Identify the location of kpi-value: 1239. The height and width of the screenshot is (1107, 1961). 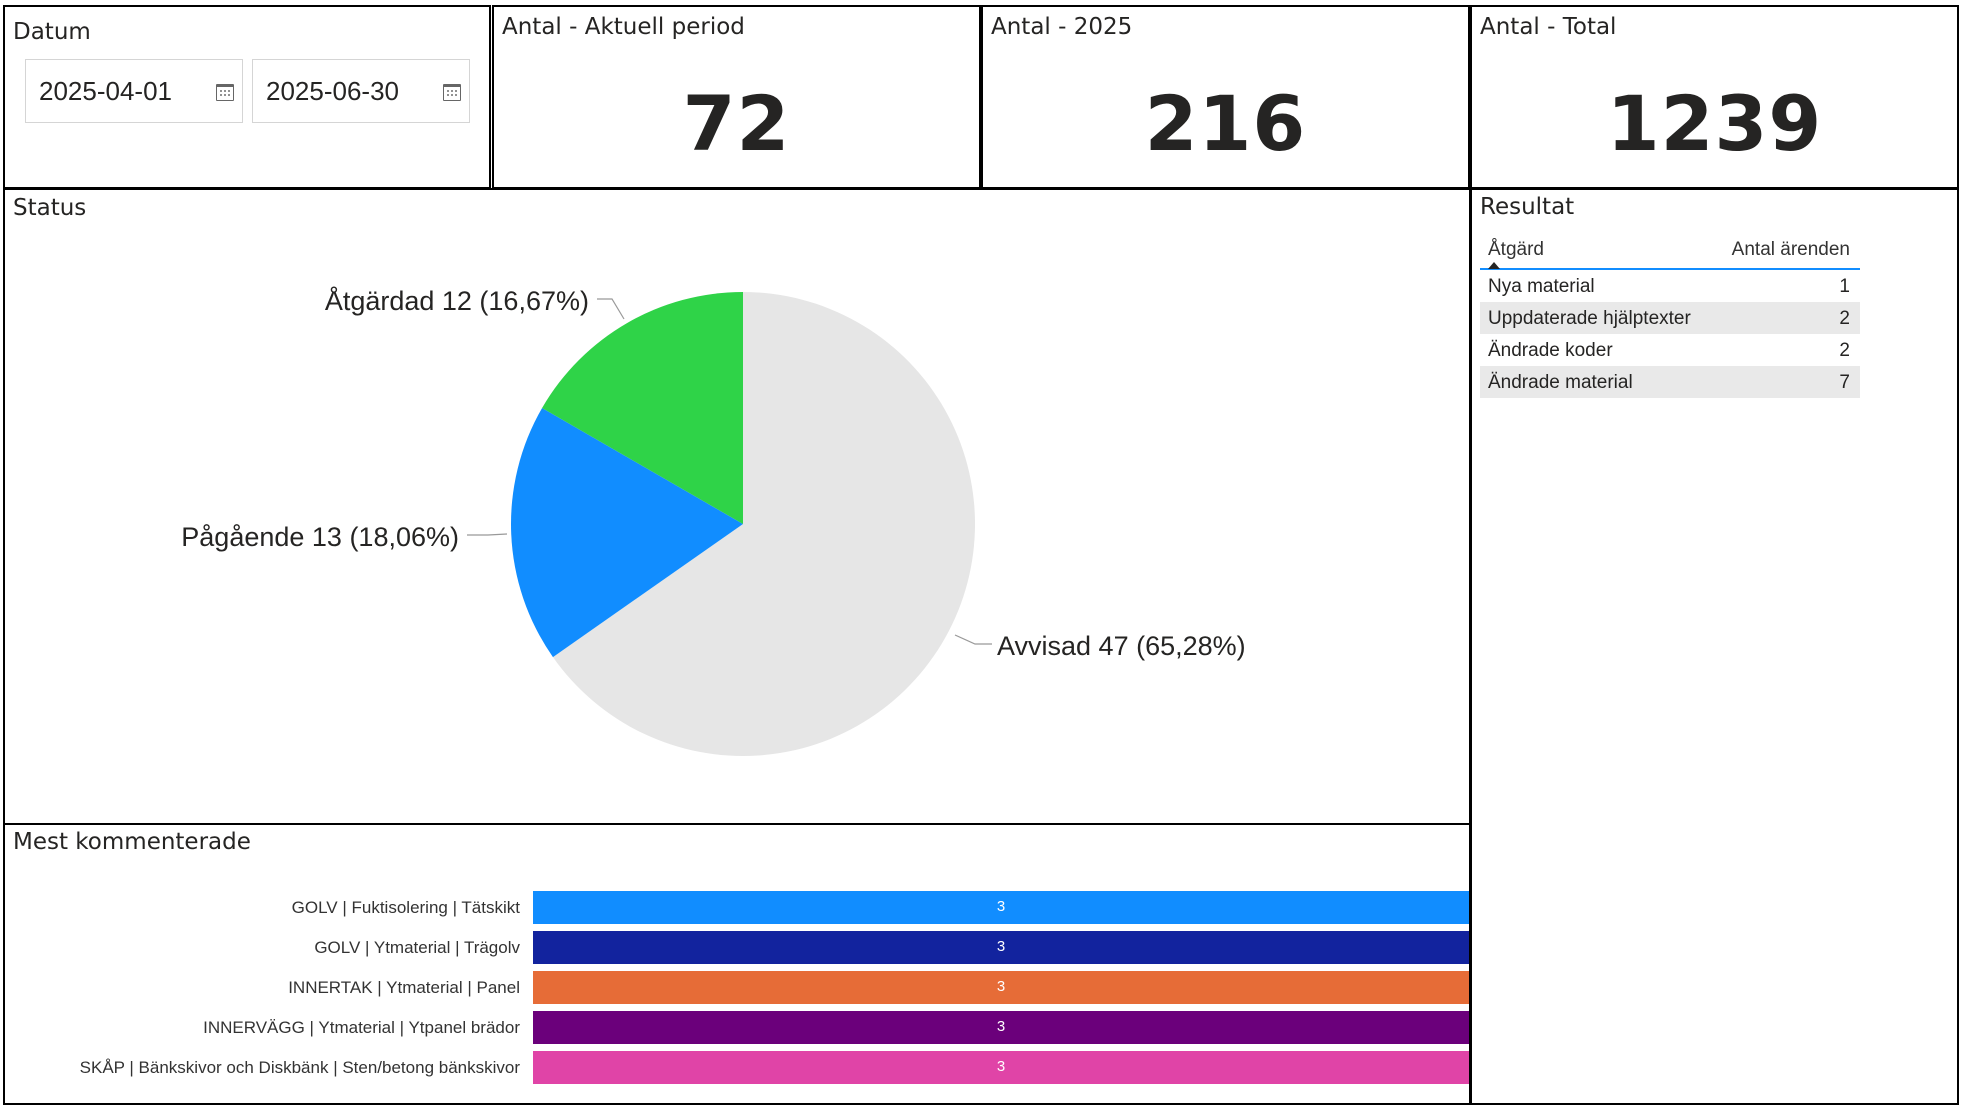
(1714, 123).